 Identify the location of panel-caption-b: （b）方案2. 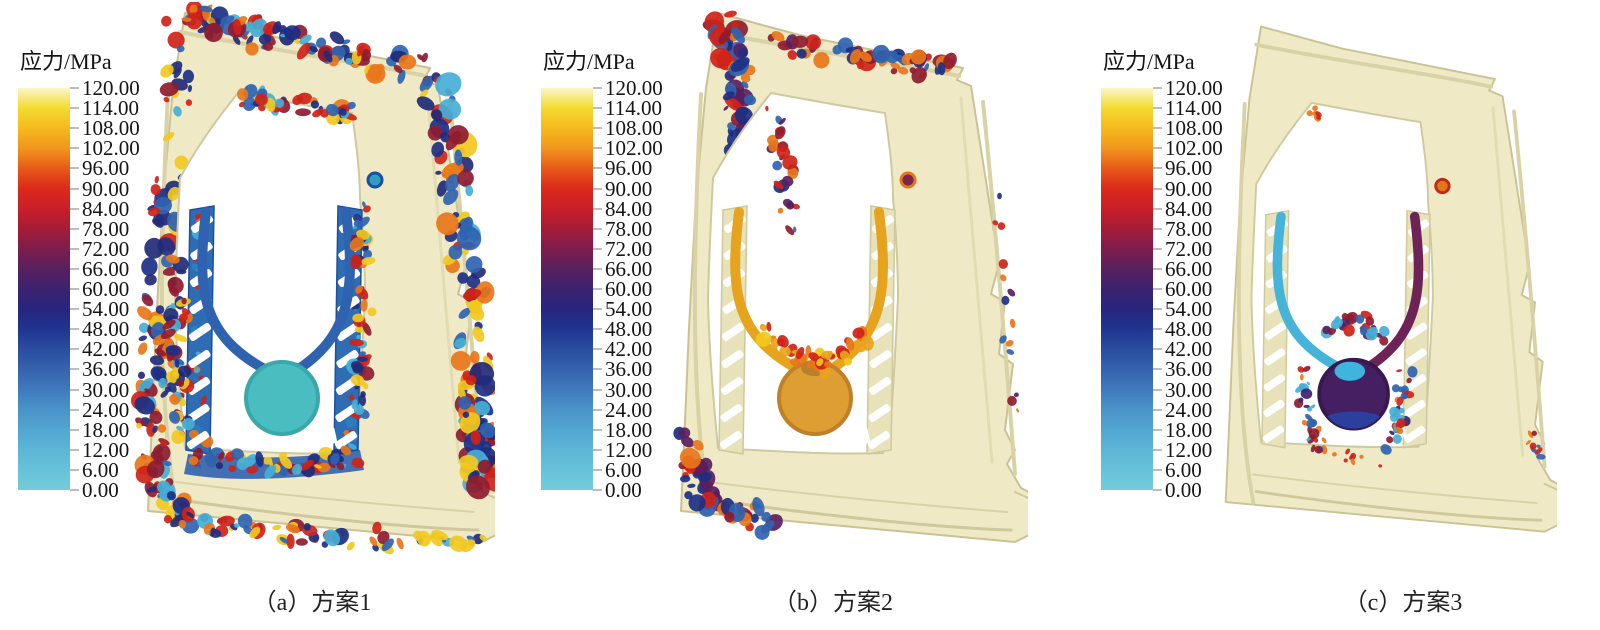
(833, 603).